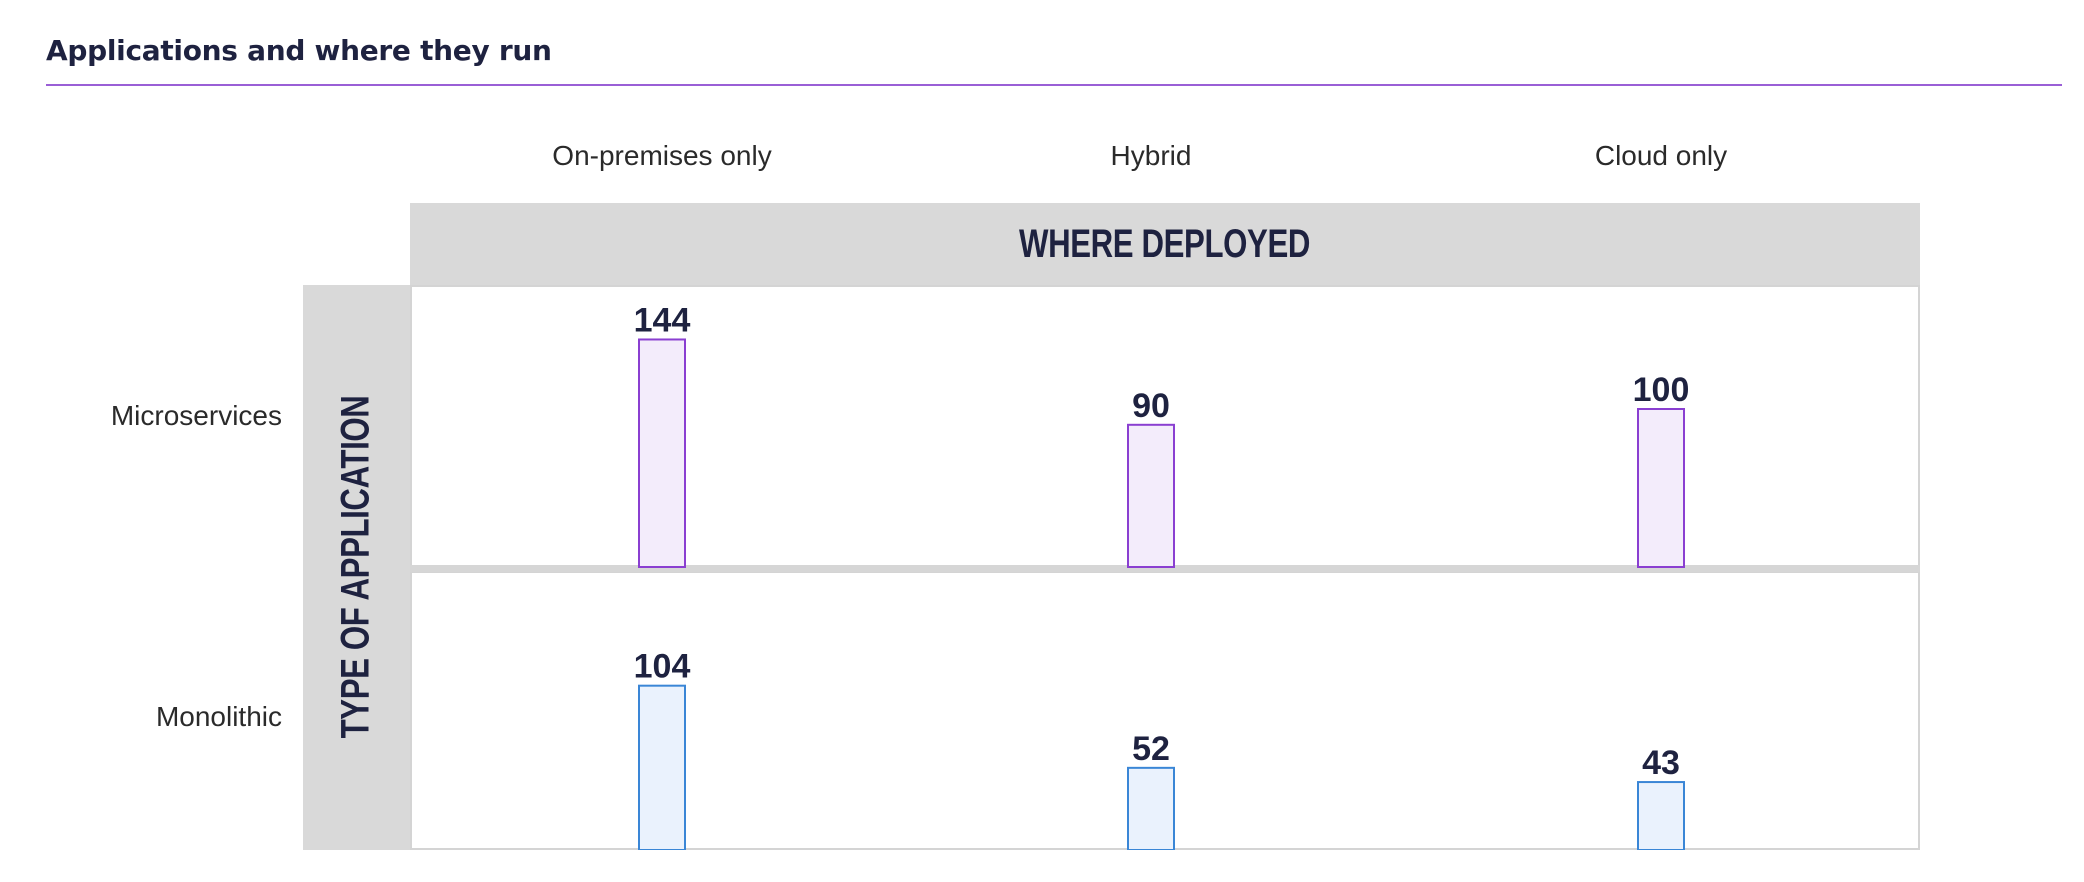 The image size is (2084, 882). Describe the element at coordinates (1661, 763) in the screenshot. I see `value-label-monolithic-cloud-only: 43` at that location.